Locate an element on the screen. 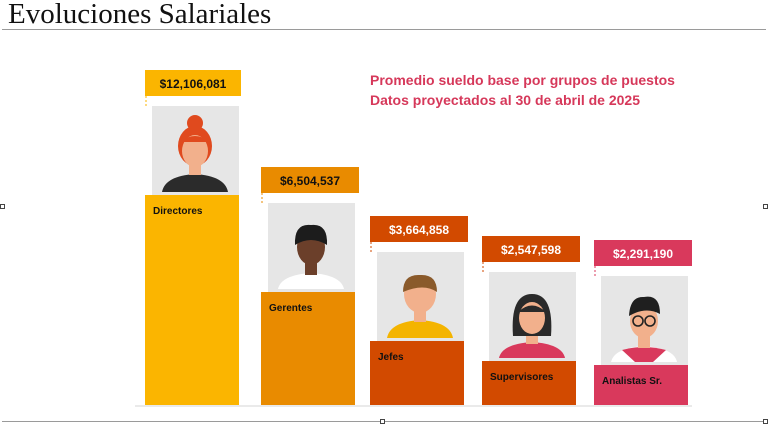 Image resolution: width=770 pixels, height=424 pixels. slide-title: Evoluciones Salariales is located at coordinates (140, 15).